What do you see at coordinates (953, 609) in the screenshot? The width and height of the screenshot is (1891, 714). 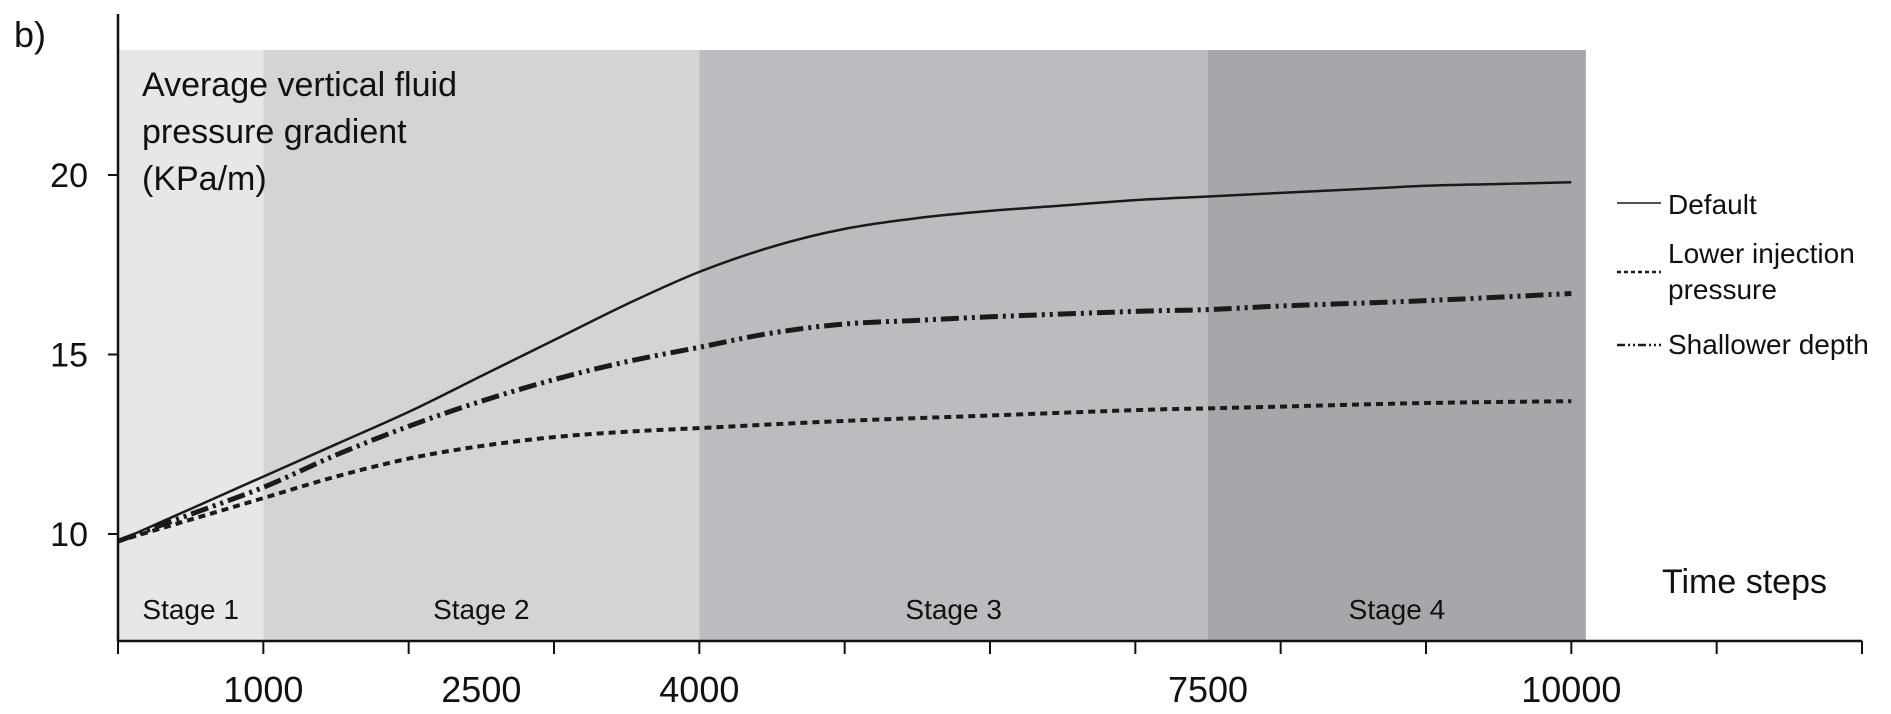 I see `stage-label-3: Stage 3` at bounding box center [953, 609].